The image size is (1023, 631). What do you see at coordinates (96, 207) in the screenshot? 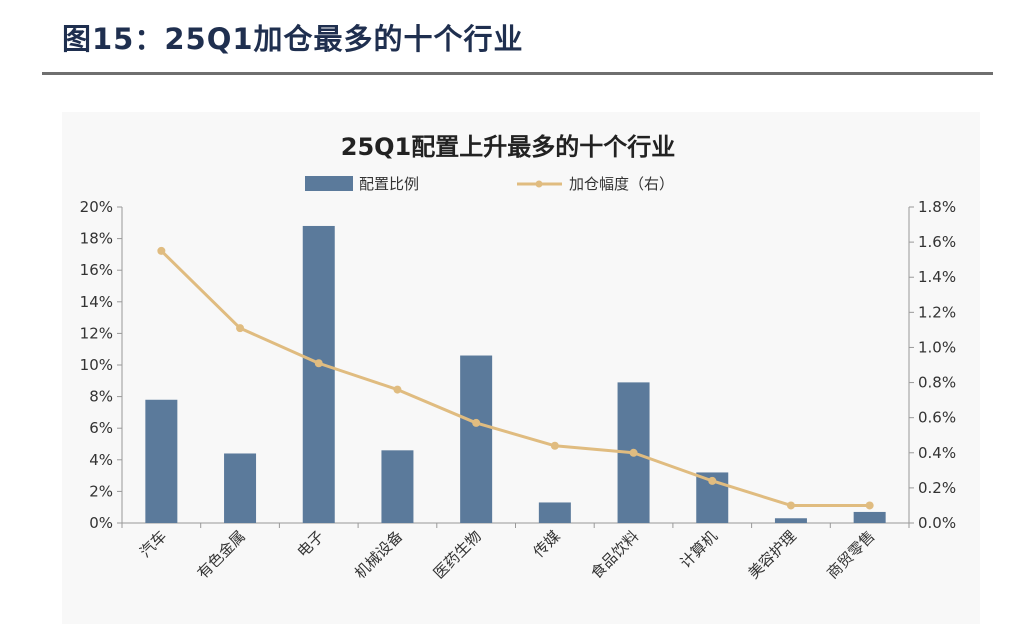
I see `left-tick-label: 20%` at bounding box center [96, 207].